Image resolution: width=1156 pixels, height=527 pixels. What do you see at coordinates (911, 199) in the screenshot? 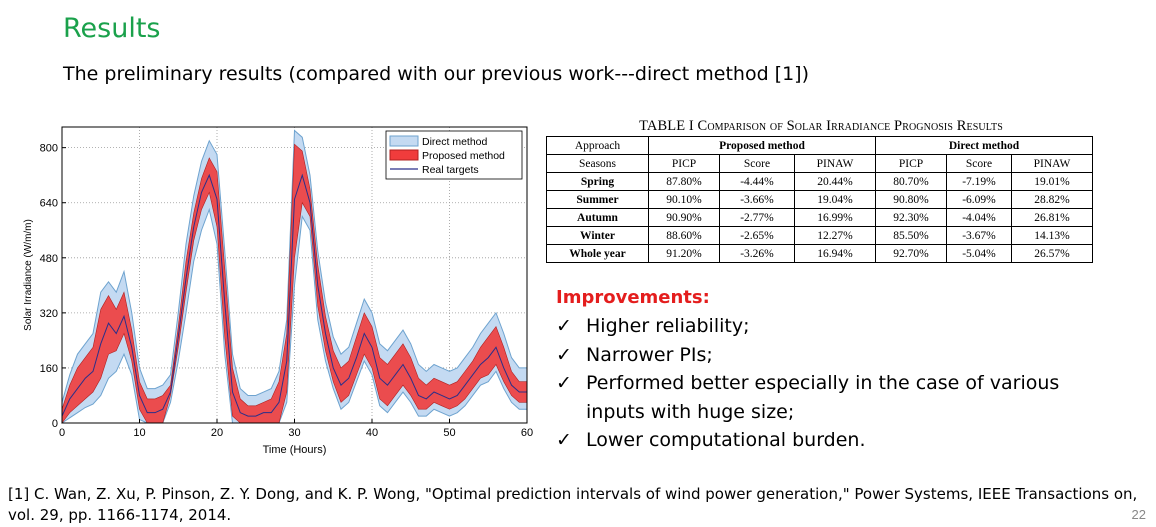
I see `table-cell: 90.80%` at bounding box center [911, 199].